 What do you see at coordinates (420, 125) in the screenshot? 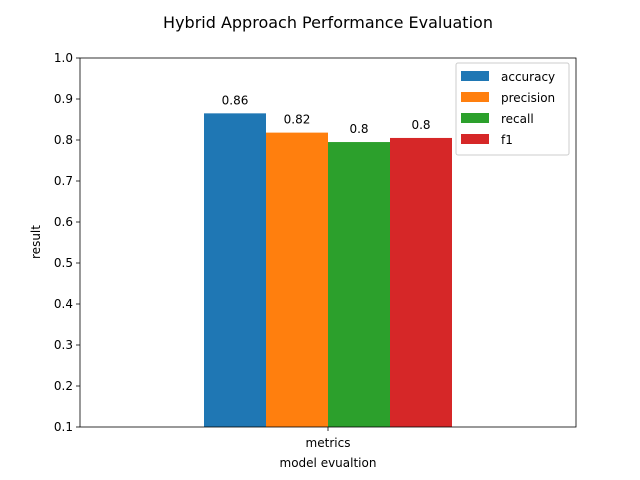
I see `data-label-f1: 0.8` at bounding box center [420, 125].